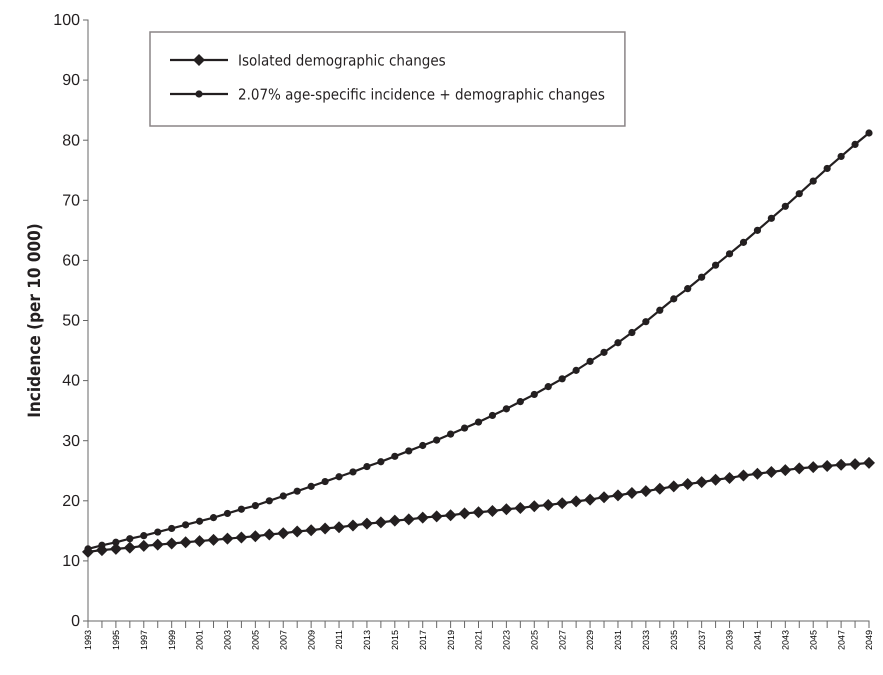 The image size is (883, 675). Describe the element at coordinates (71, 261) in the screenshot. I see `y-tick-label: 60` at that location.